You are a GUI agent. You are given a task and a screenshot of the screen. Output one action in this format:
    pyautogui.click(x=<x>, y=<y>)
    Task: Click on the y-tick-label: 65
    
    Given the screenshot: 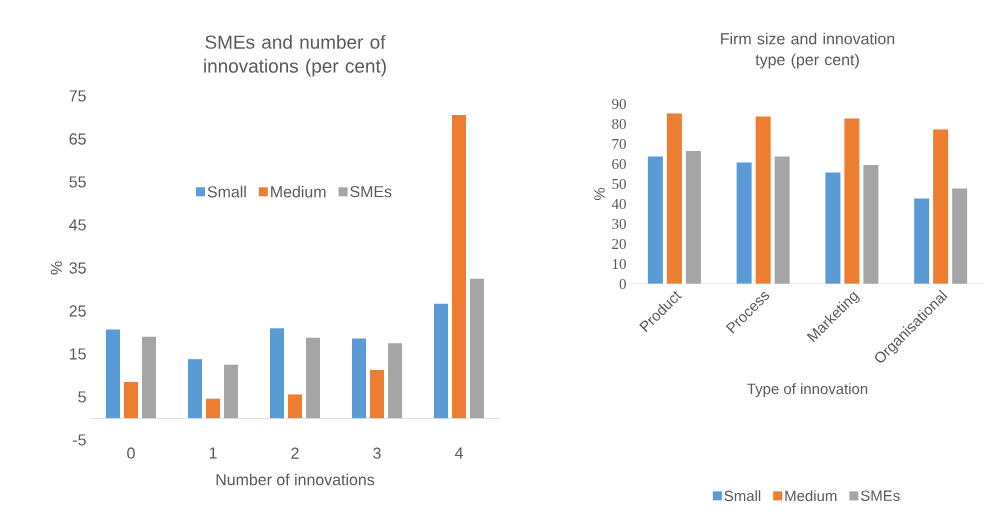 What is the action you would take?
    pyautogui.click(x=77, y=139)
    